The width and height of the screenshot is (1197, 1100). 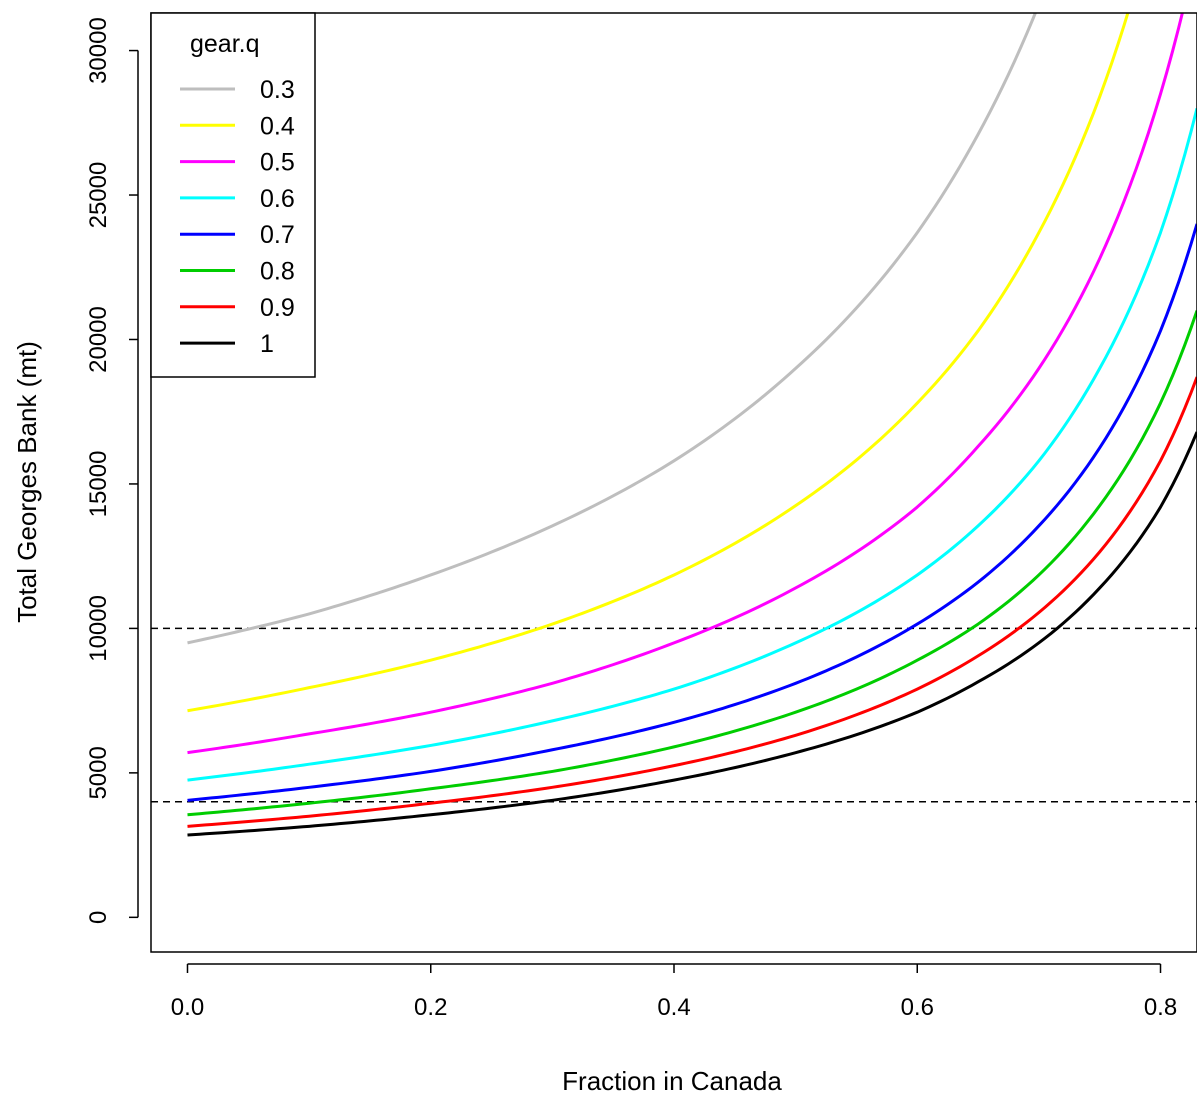 I want to click on x-tick-label: 0.6, so click(x=917, y=1007).